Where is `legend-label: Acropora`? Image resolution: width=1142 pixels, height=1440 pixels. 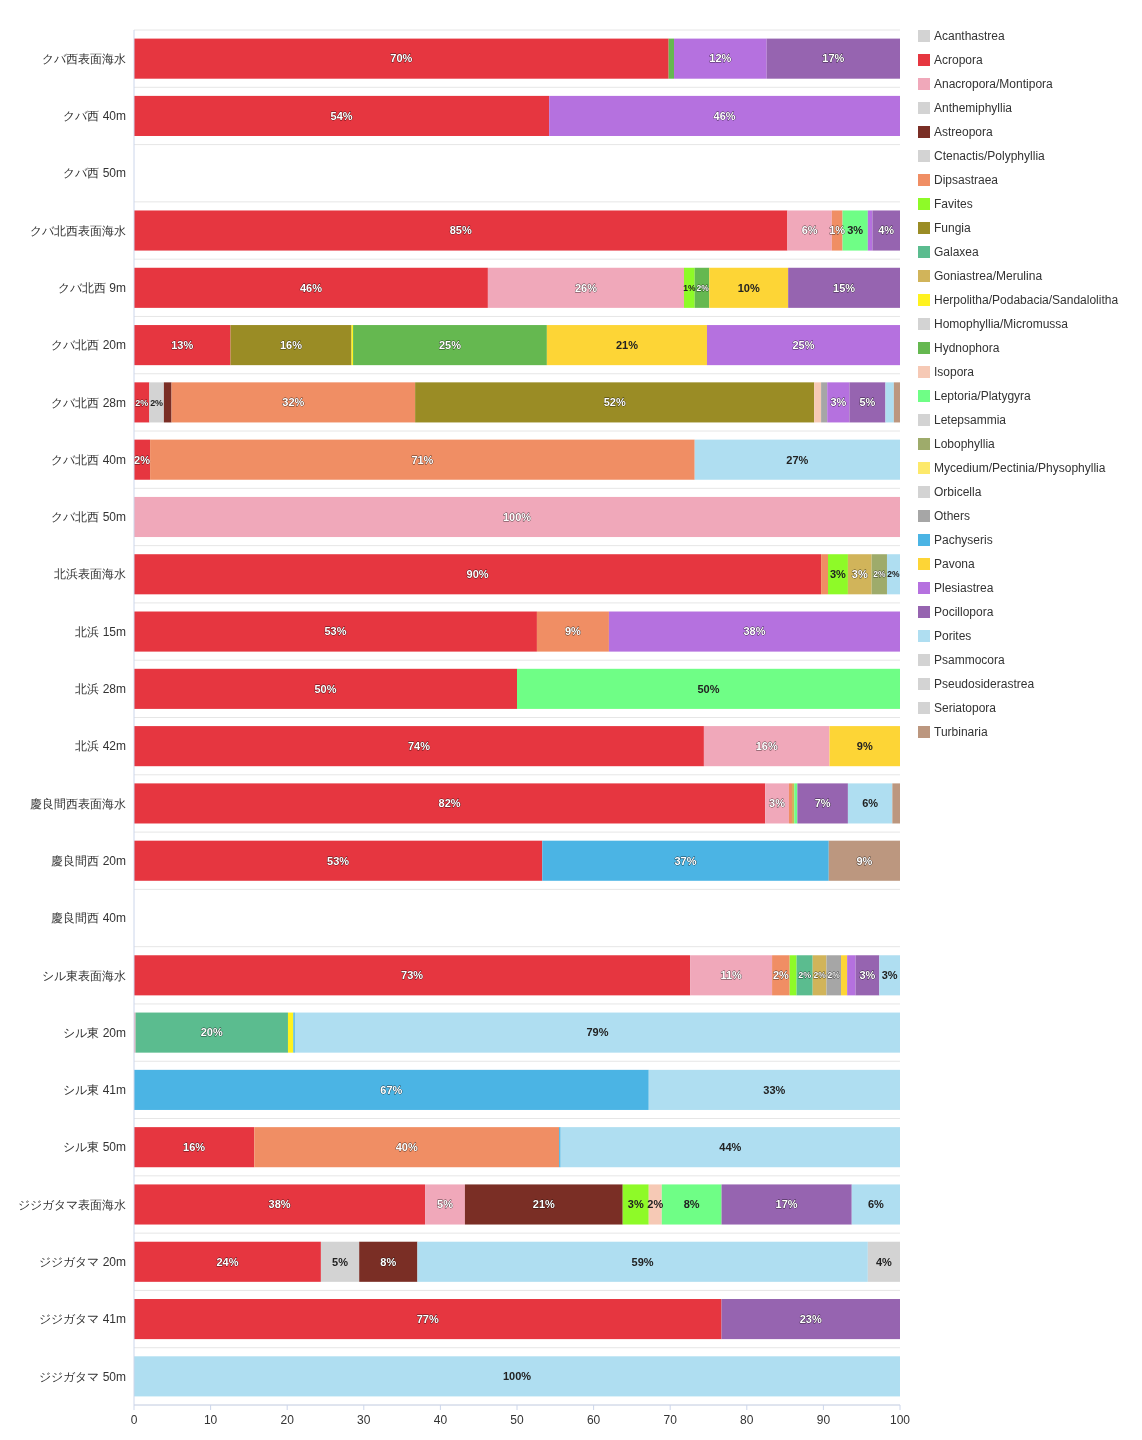 legend-label: Acropora is located at coordinates (959, 60).